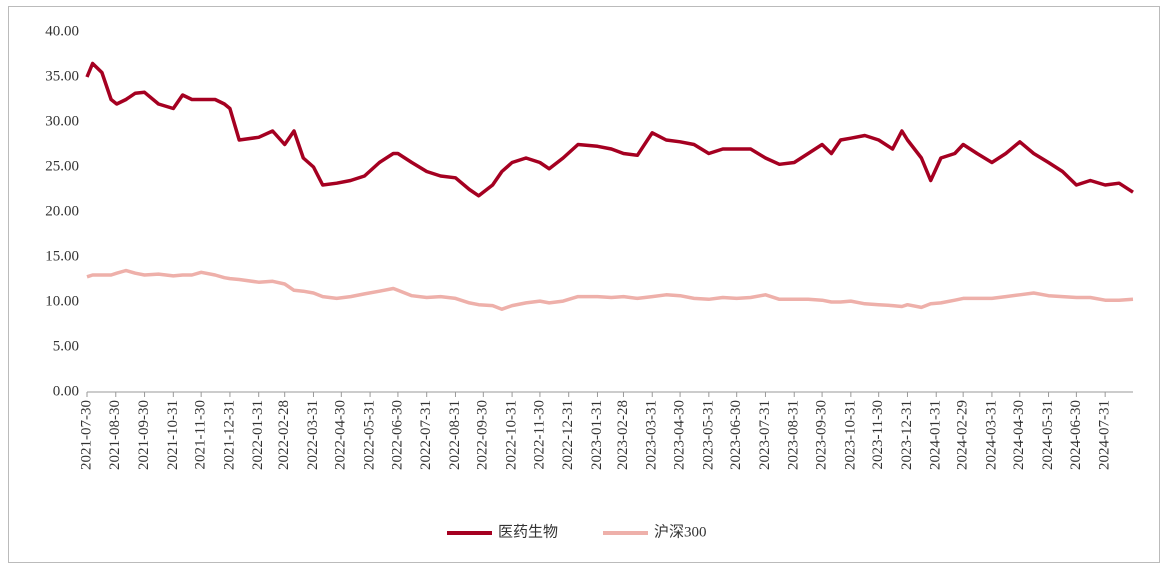  I want to click on x-tick-label: 2021-08-30, so click(115, 435).